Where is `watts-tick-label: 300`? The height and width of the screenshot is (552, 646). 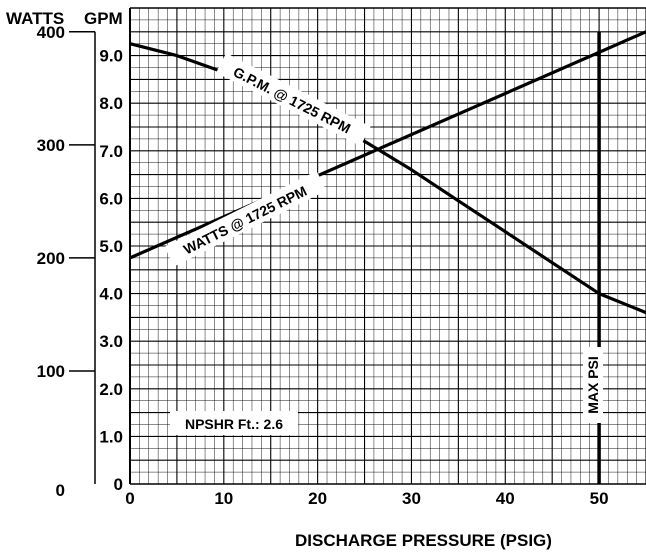 watts-tick-label: 300 is located at coordinates (51, 145).